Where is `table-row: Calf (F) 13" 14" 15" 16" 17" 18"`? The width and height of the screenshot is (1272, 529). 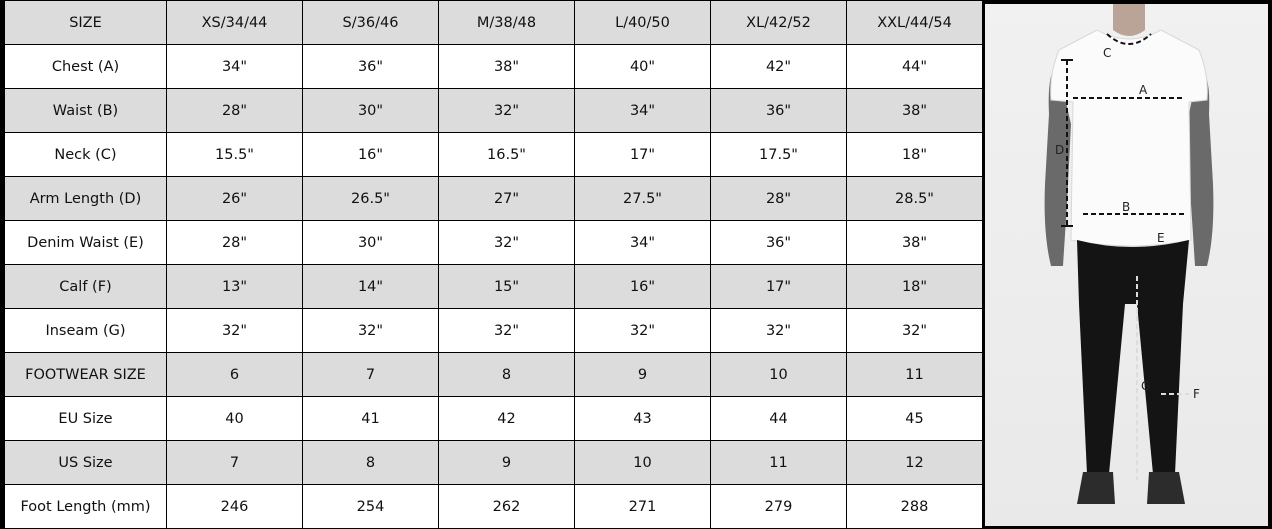
table-row: Calf (F) 13" 14" 15" 16" 17" 18" is located at coordinates (493, 286).